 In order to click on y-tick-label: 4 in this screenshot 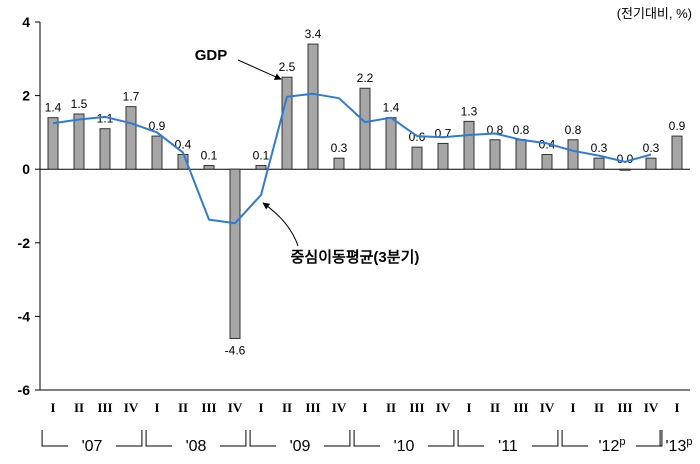, I will do `click(26, 22)`.